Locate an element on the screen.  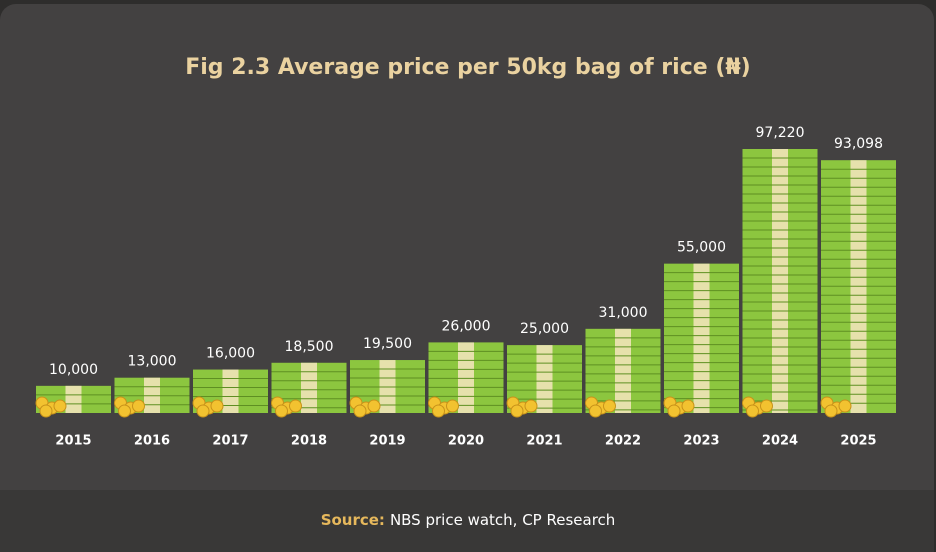
value-label: 25,000 is located at coordinates (544, 329).